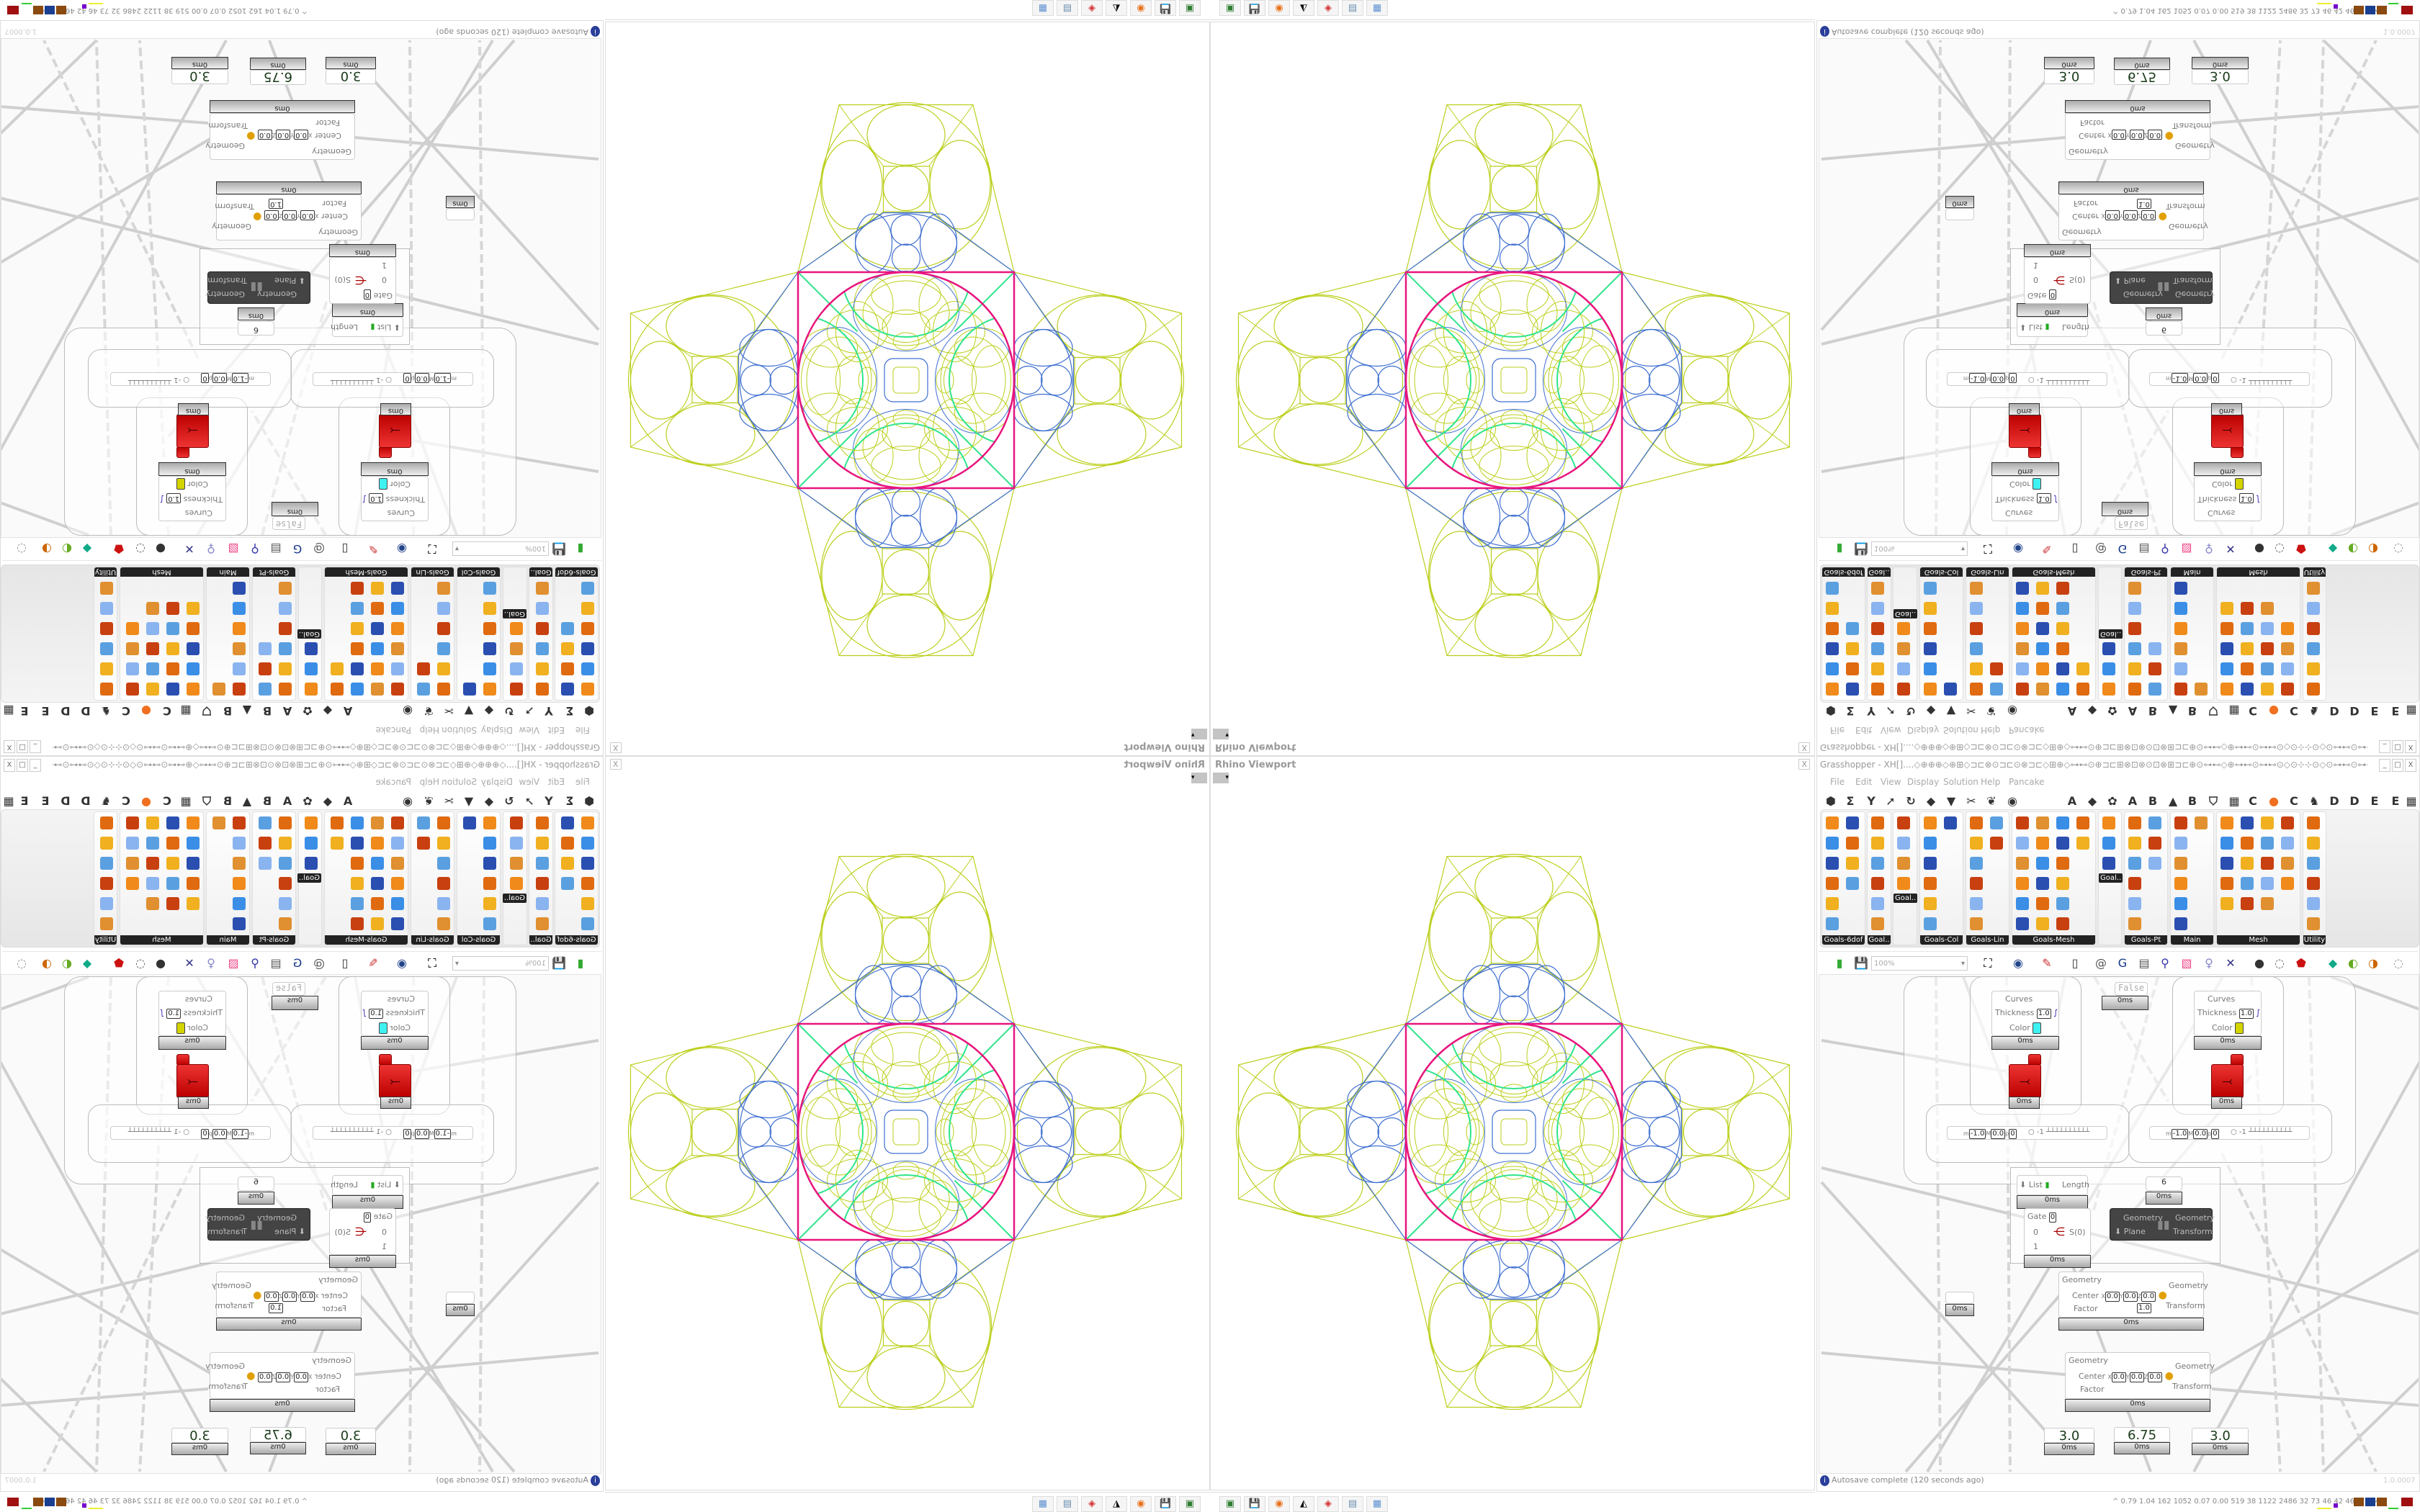  Describe the element at coordinates (1891, 730) in the screenshot. I see `menu-view: View` at that location.